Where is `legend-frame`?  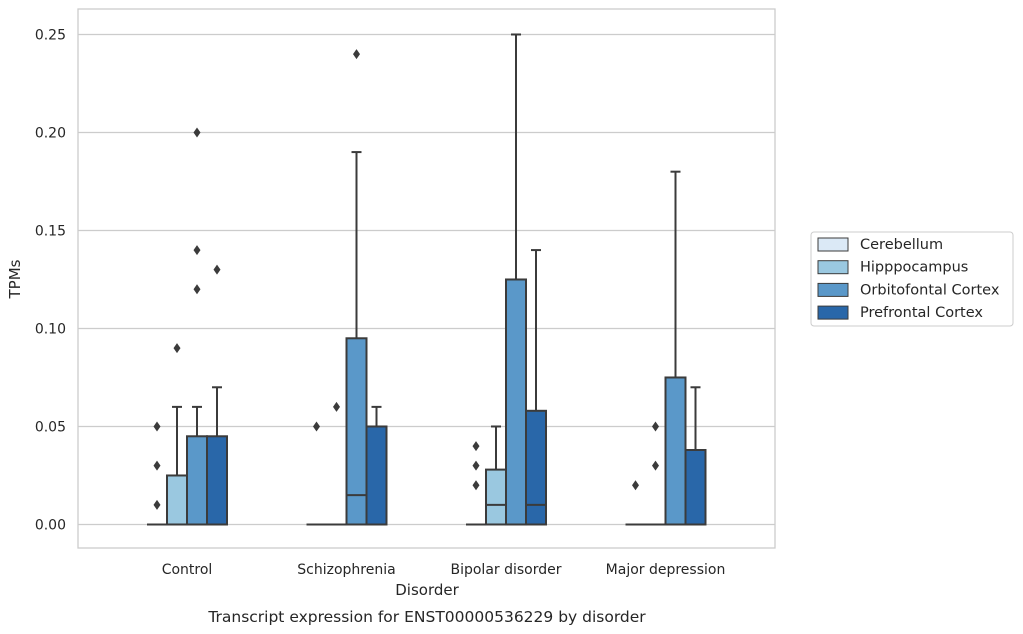 legend-frame is located at coordinates (912, 279).